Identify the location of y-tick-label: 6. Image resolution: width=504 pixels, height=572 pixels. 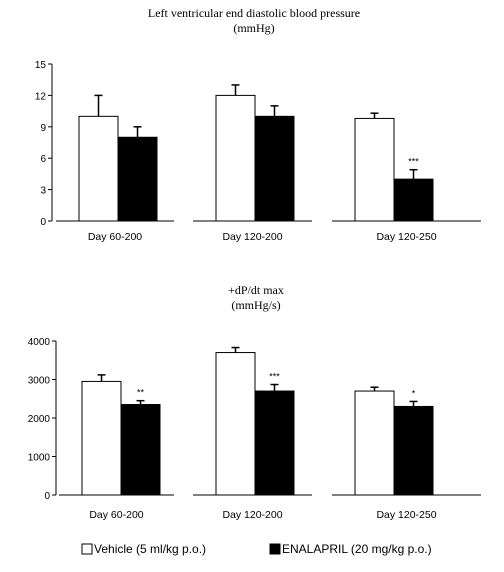
(43, 159).